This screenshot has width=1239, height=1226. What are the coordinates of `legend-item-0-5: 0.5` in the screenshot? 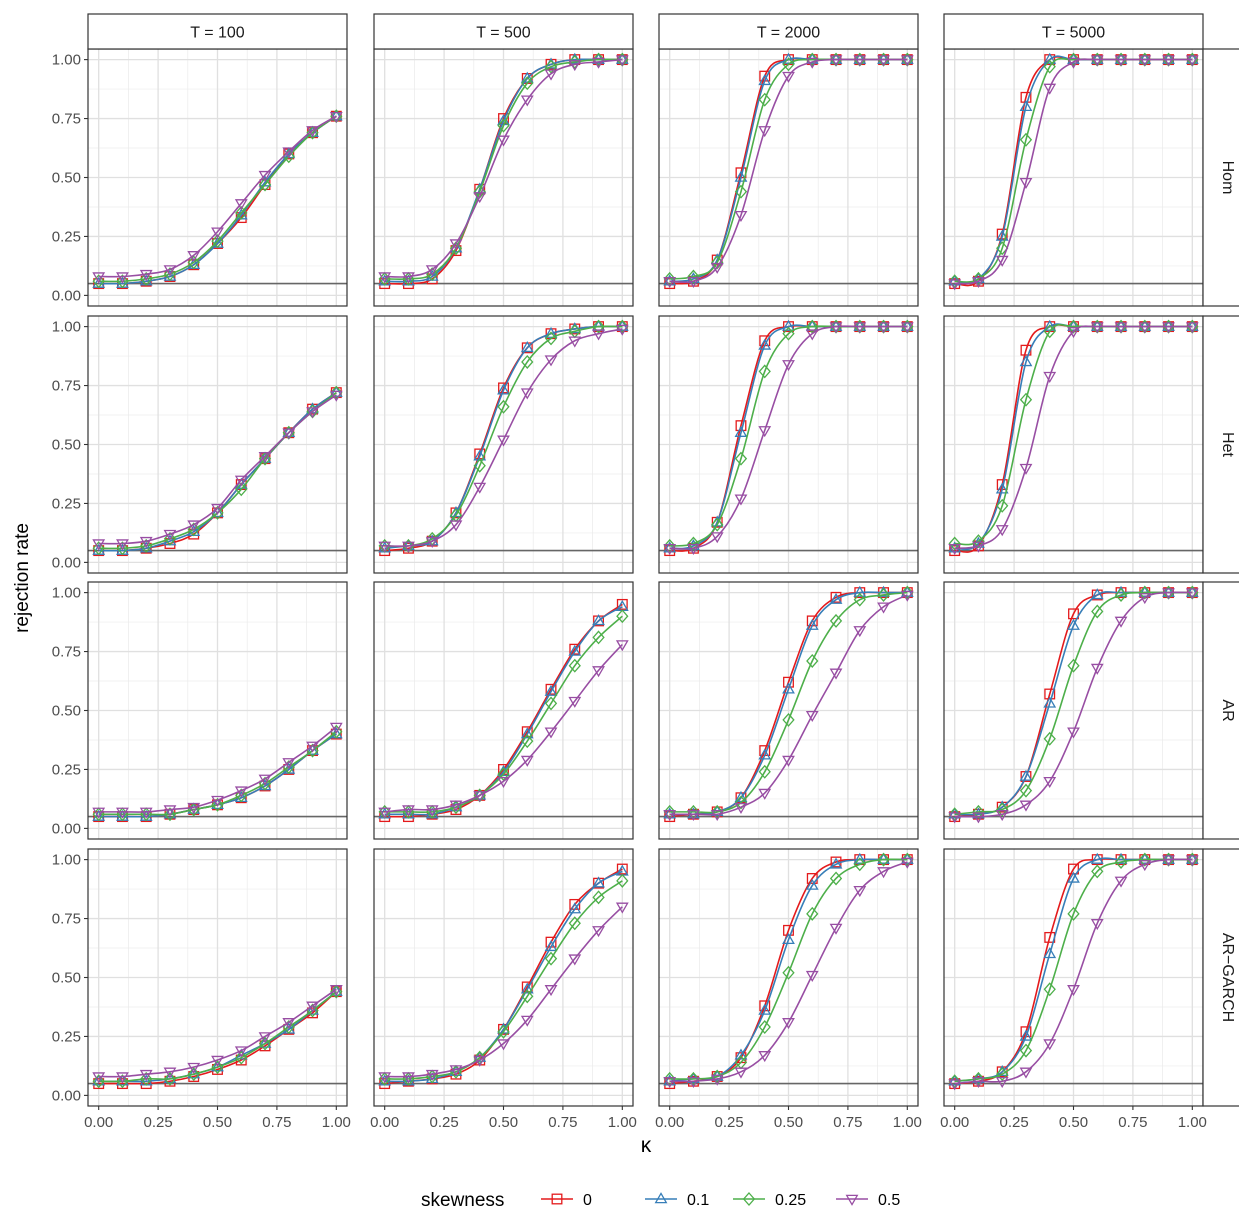 It's located at (868, 1200).